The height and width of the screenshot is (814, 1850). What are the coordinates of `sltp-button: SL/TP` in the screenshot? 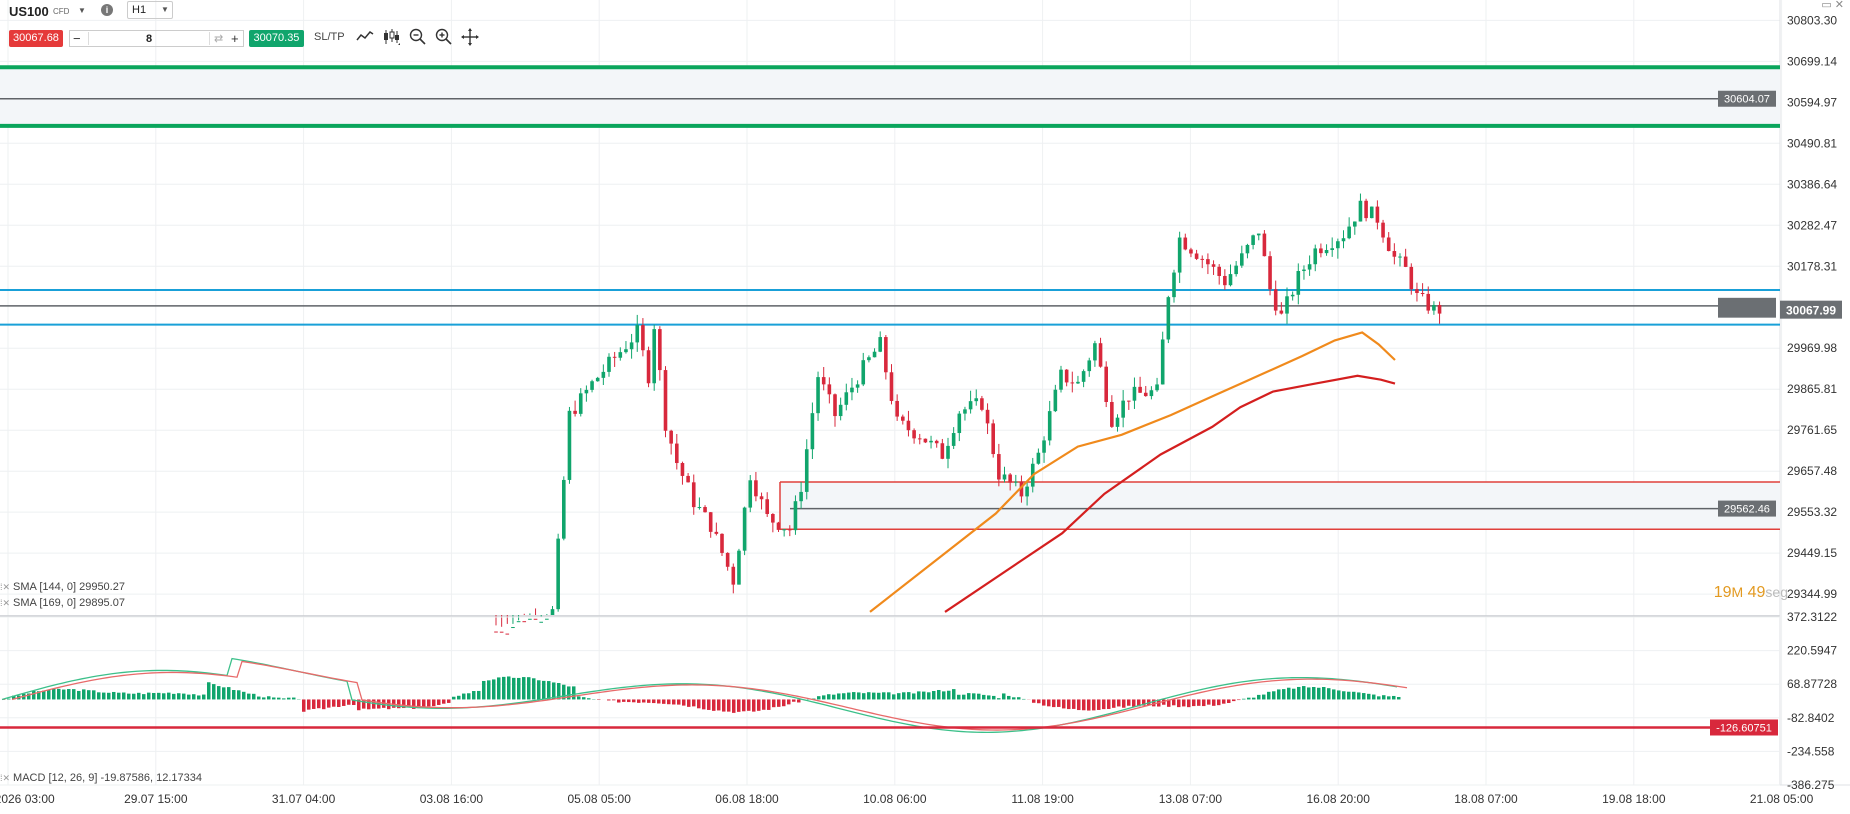 It's located at (329, 37).